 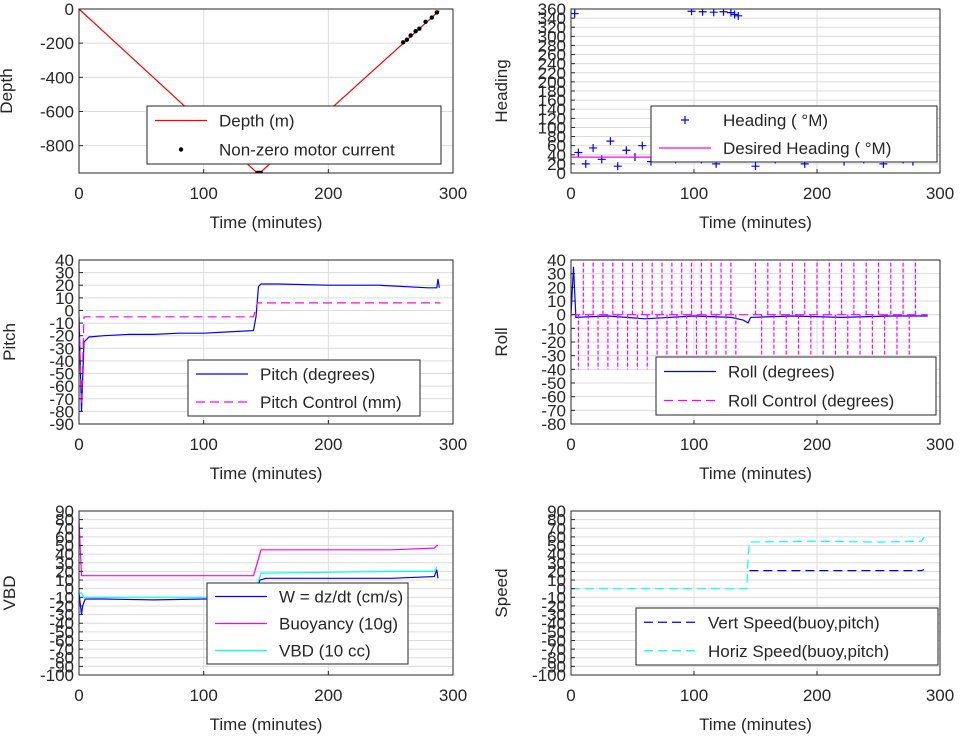 I want to click on vbd-xtick-label: 200, so click(x=328, y=695).